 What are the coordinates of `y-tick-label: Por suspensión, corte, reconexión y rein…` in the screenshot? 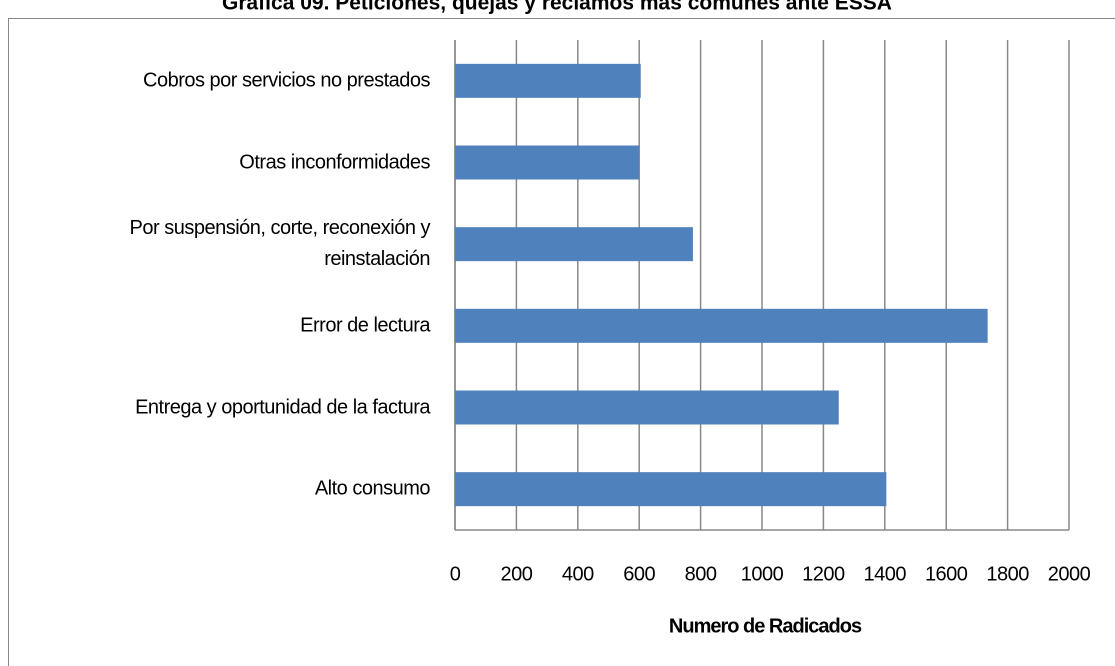 It's located at (280, 244).